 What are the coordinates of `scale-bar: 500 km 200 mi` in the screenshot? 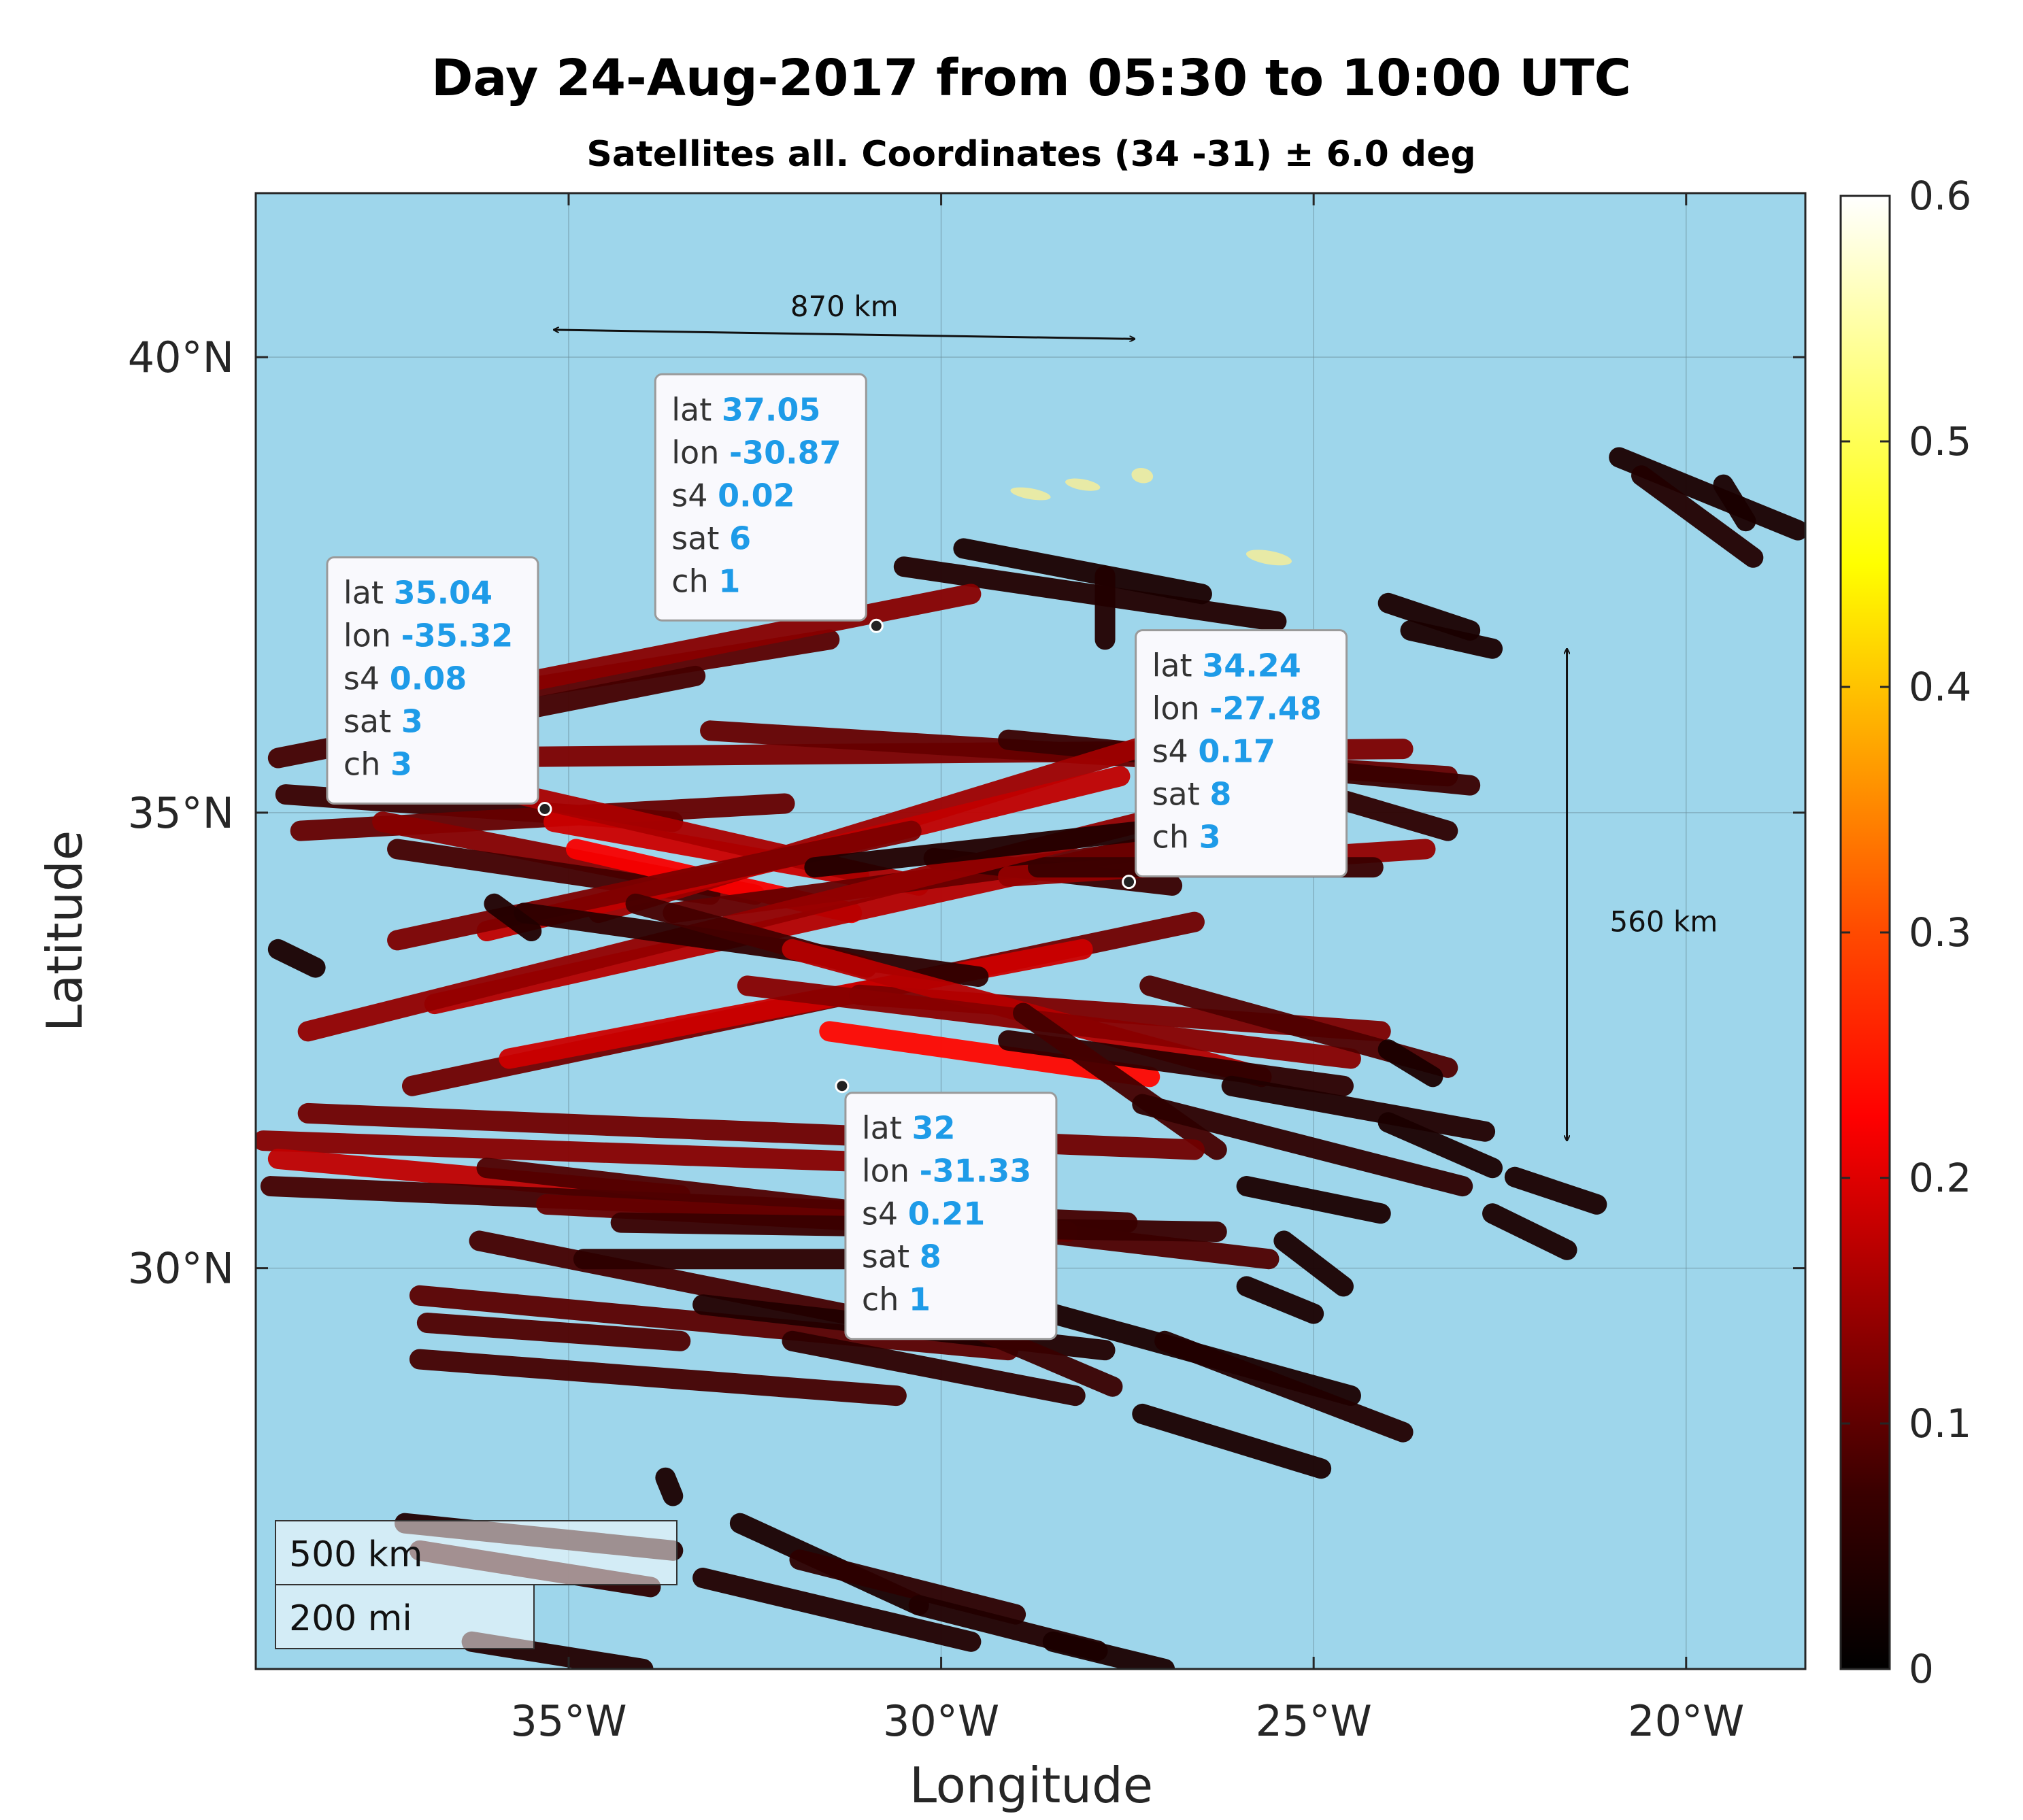 It's located at (476, 1585).